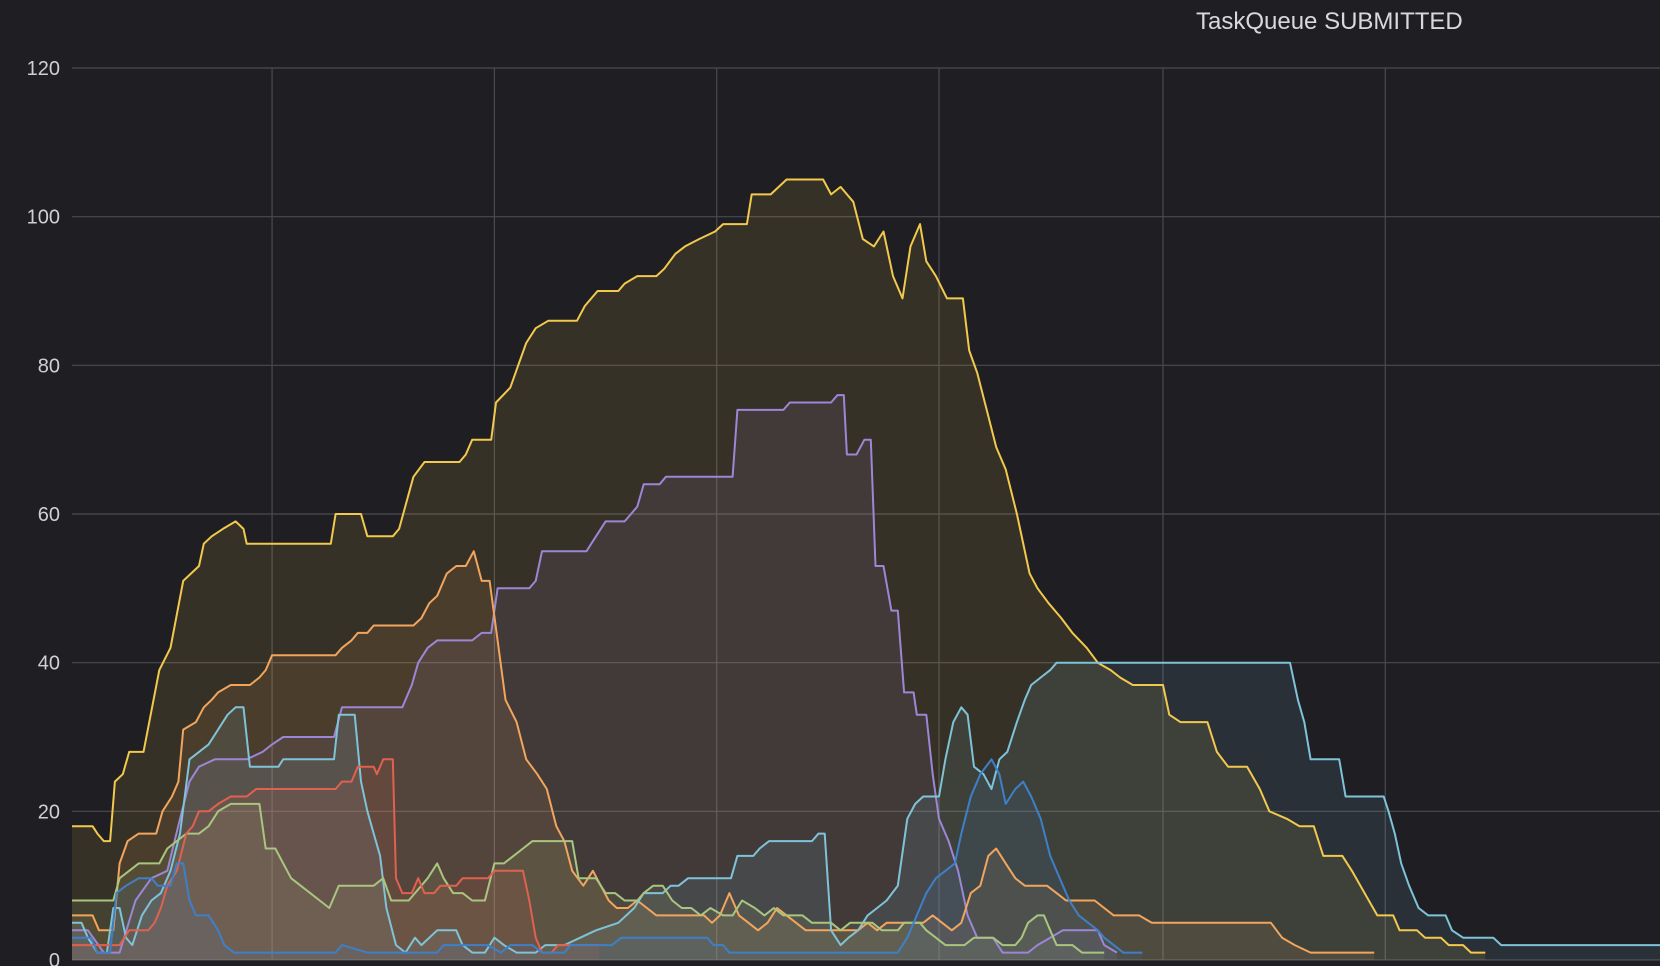 The width and height of the screenshot is (1660, 966). I want to click on series-6-area, so click(336, 859).